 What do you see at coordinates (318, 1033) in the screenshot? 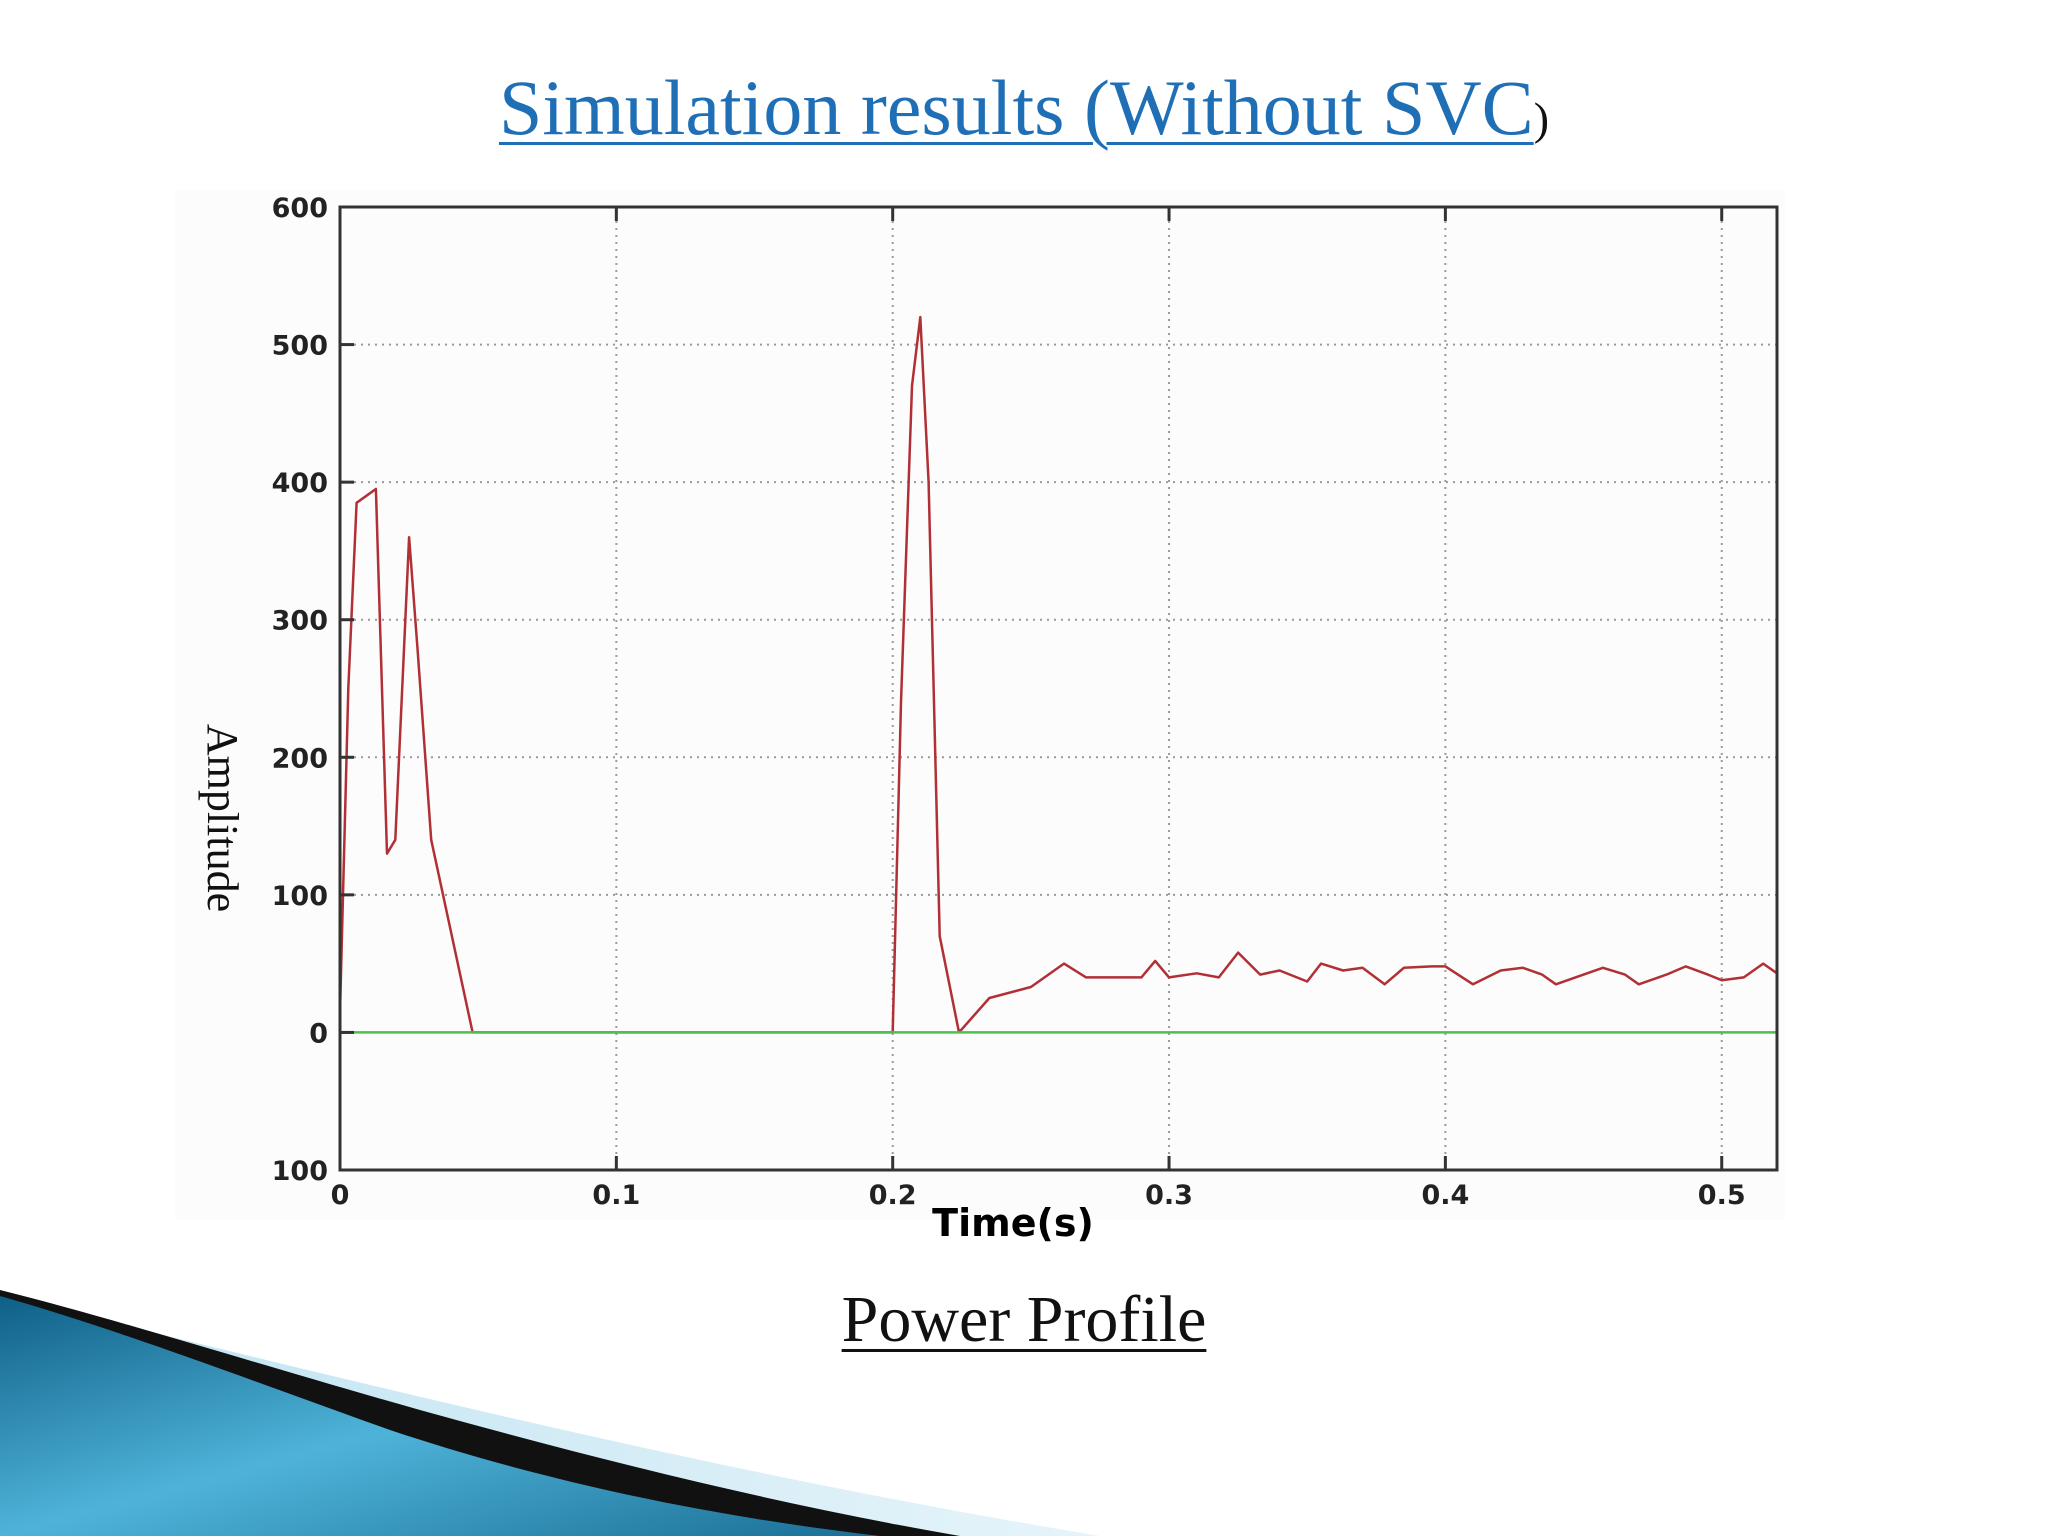
I see `y-tick-label: 0` at bounding box center [318, 1033].